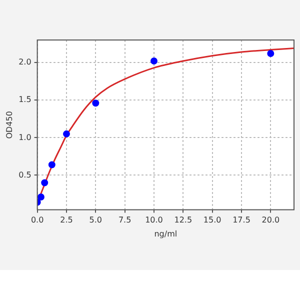  What do you see at coordinates (66, 220) in the screenshot?
I see `x-tick-label: 2.5` at bounding box center [66, 220].